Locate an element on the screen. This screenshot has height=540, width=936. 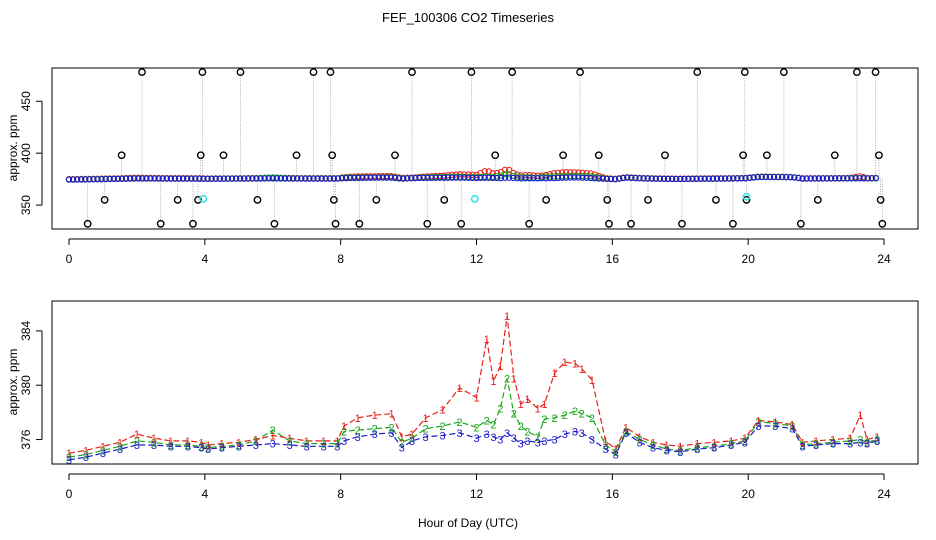
top-x-tick-label: 12 is located at coordinates (477, 259).